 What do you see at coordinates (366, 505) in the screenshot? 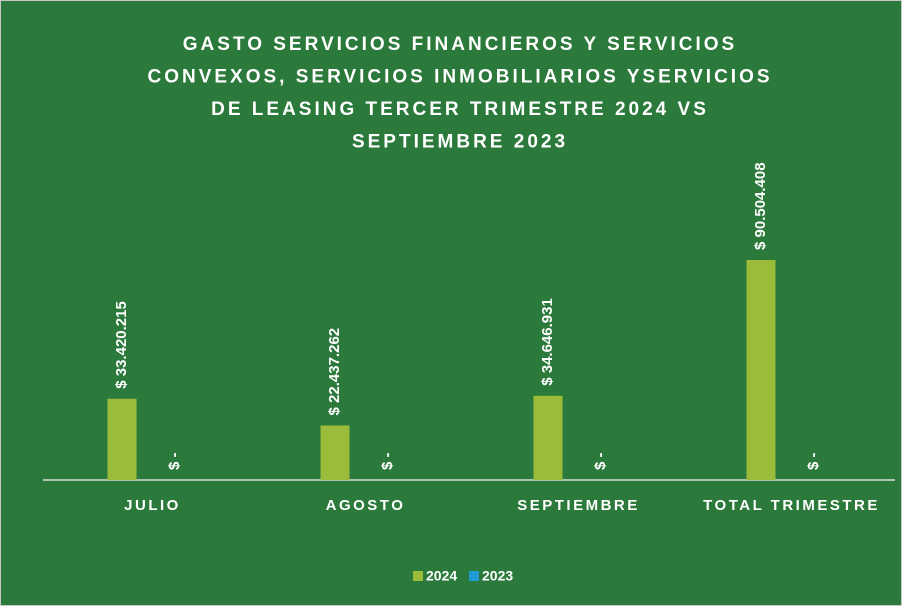
I see `x-tick-label: AGOSTO` at bounding box center [366, 505].